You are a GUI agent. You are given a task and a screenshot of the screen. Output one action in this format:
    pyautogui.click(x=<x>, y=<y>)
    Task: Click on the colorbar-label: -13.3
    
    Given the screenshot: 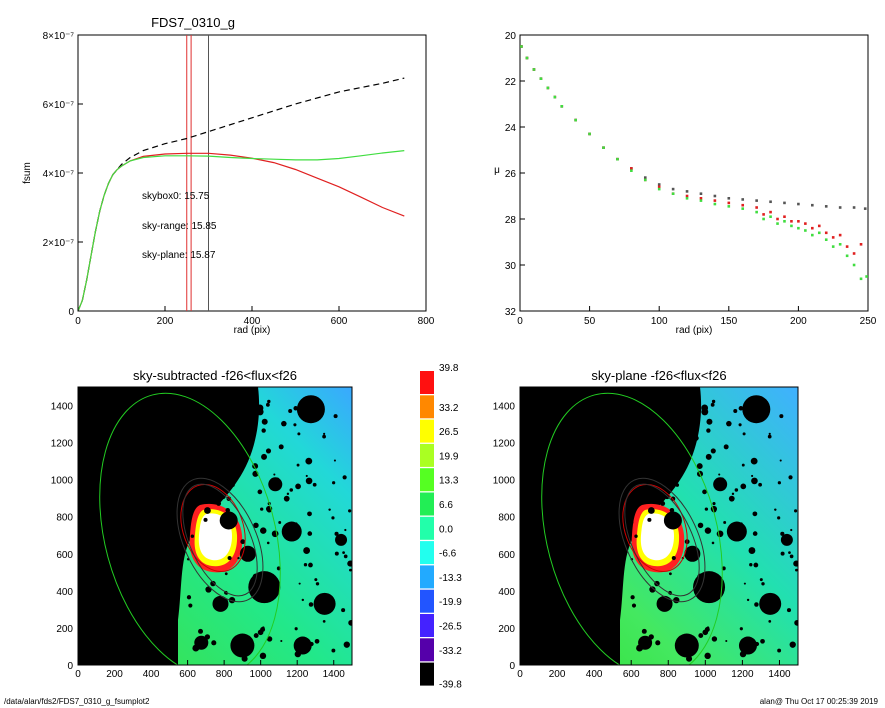 What is the action you would take?
    pyautogui.click(x=450, y=578)
    